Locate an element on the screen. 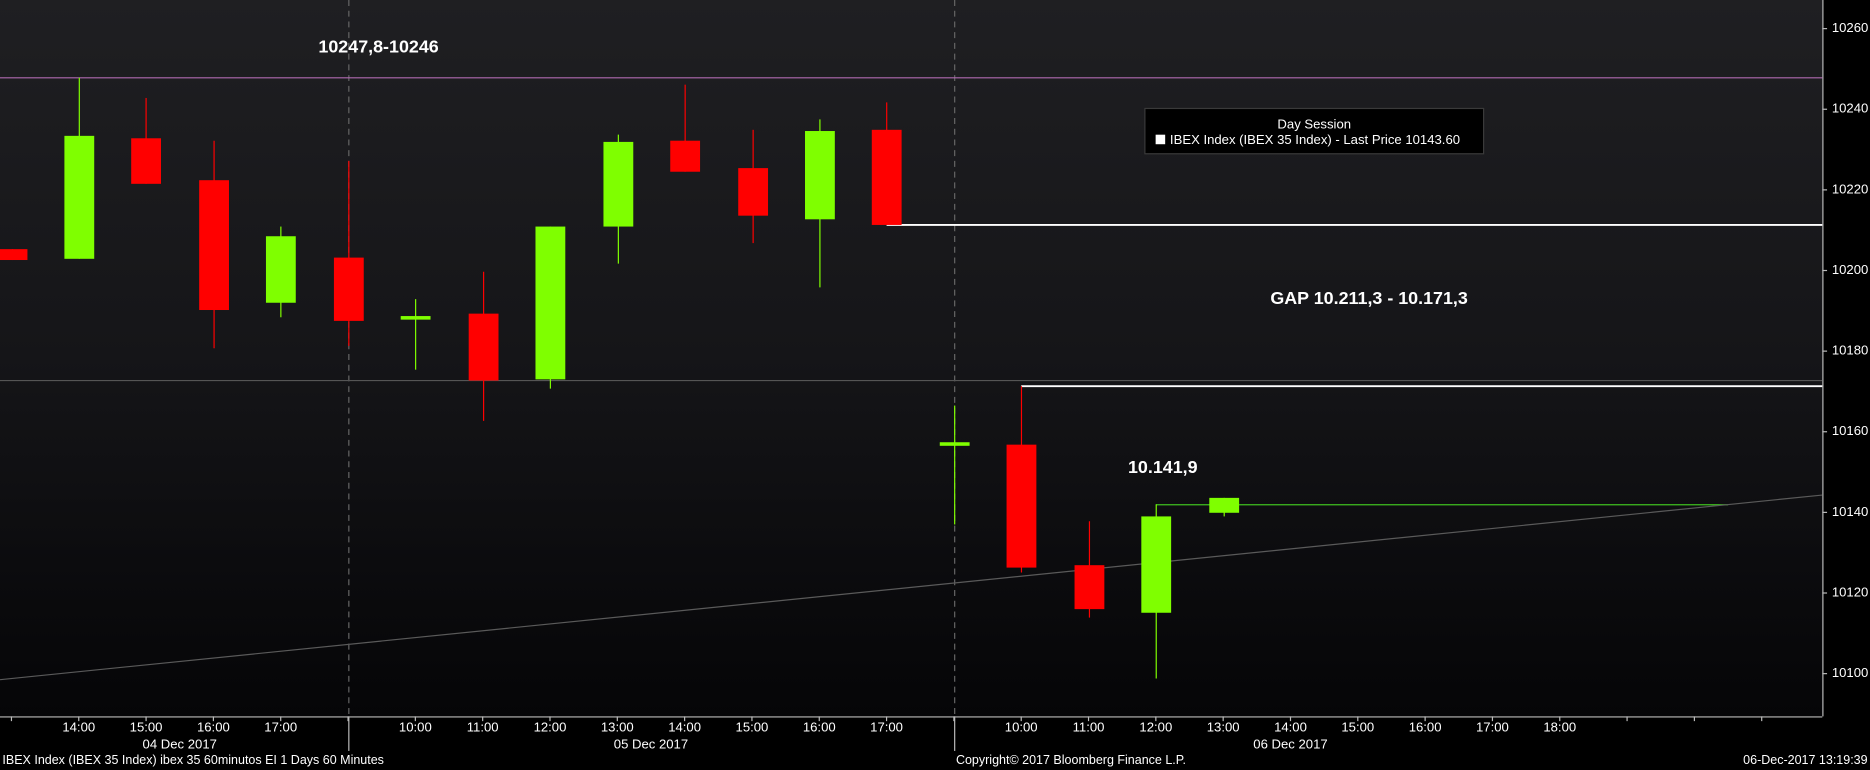 The image size is (1870, 770). y-tick-label: 10180 is located at coordinates (1850, 350).